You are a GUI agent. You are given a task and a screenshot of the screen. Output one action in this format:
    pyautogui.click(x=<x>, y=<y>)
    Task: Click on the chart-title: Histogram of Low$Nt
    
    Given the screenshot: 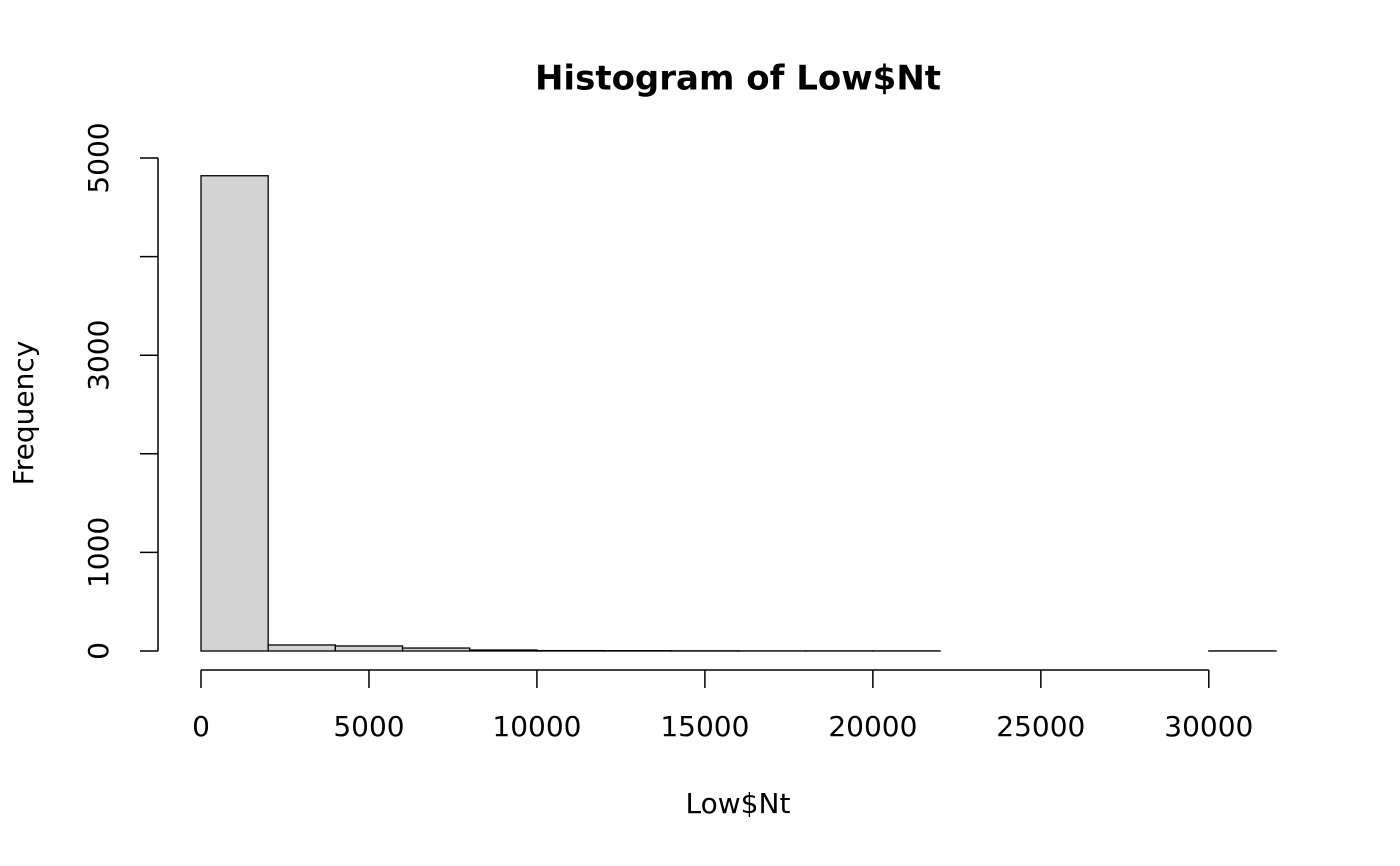 What is the action you would take?
    pyautogui.click(x=738, y=79)
    